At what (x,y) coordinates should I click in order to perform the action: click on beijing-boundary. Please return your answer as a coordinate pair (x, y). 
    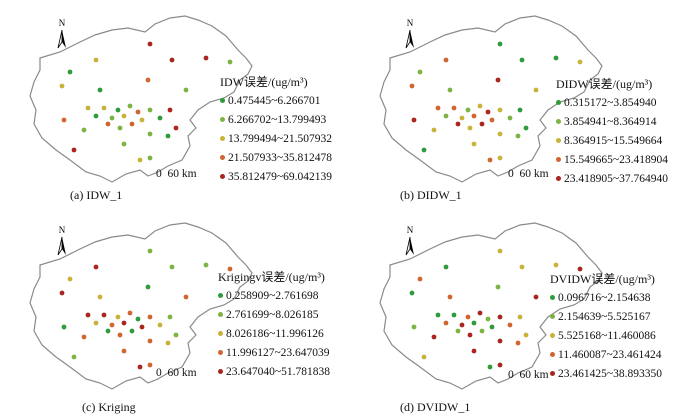
    Looking at the image, I should click on (141, 99).